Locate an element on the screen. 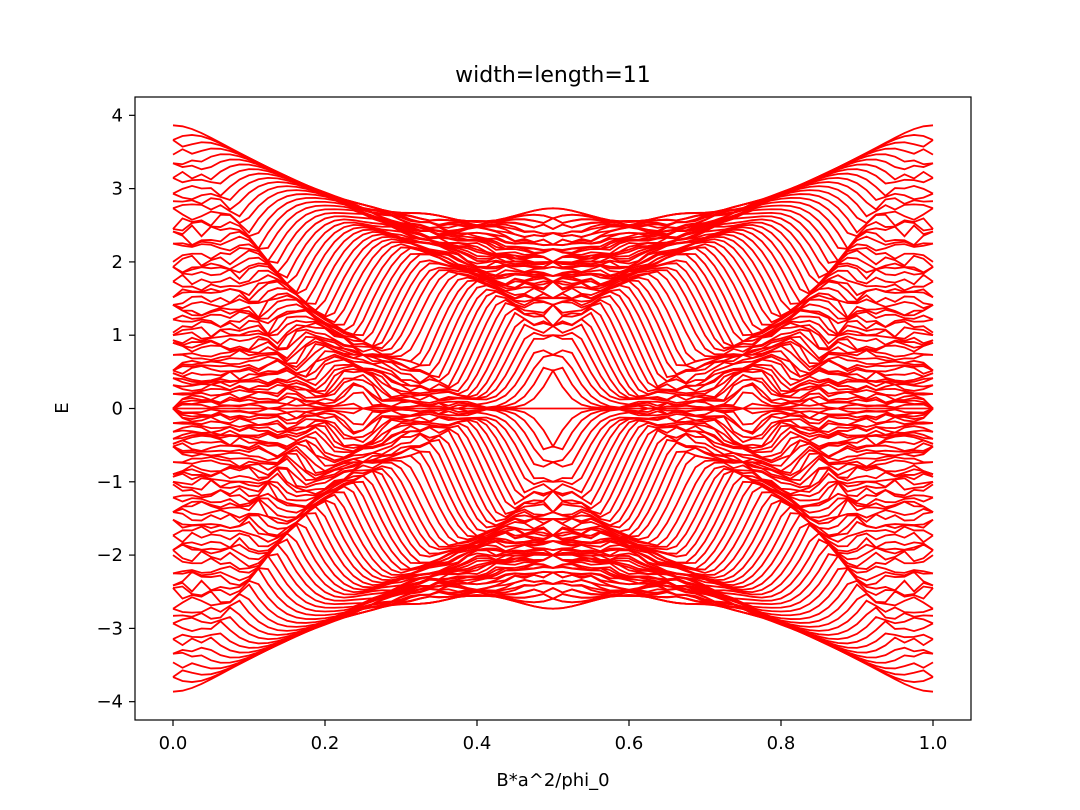 This screenshot has width=1080, height=810. x-tick-label: 0.0 is located at coordinates (173, 743).